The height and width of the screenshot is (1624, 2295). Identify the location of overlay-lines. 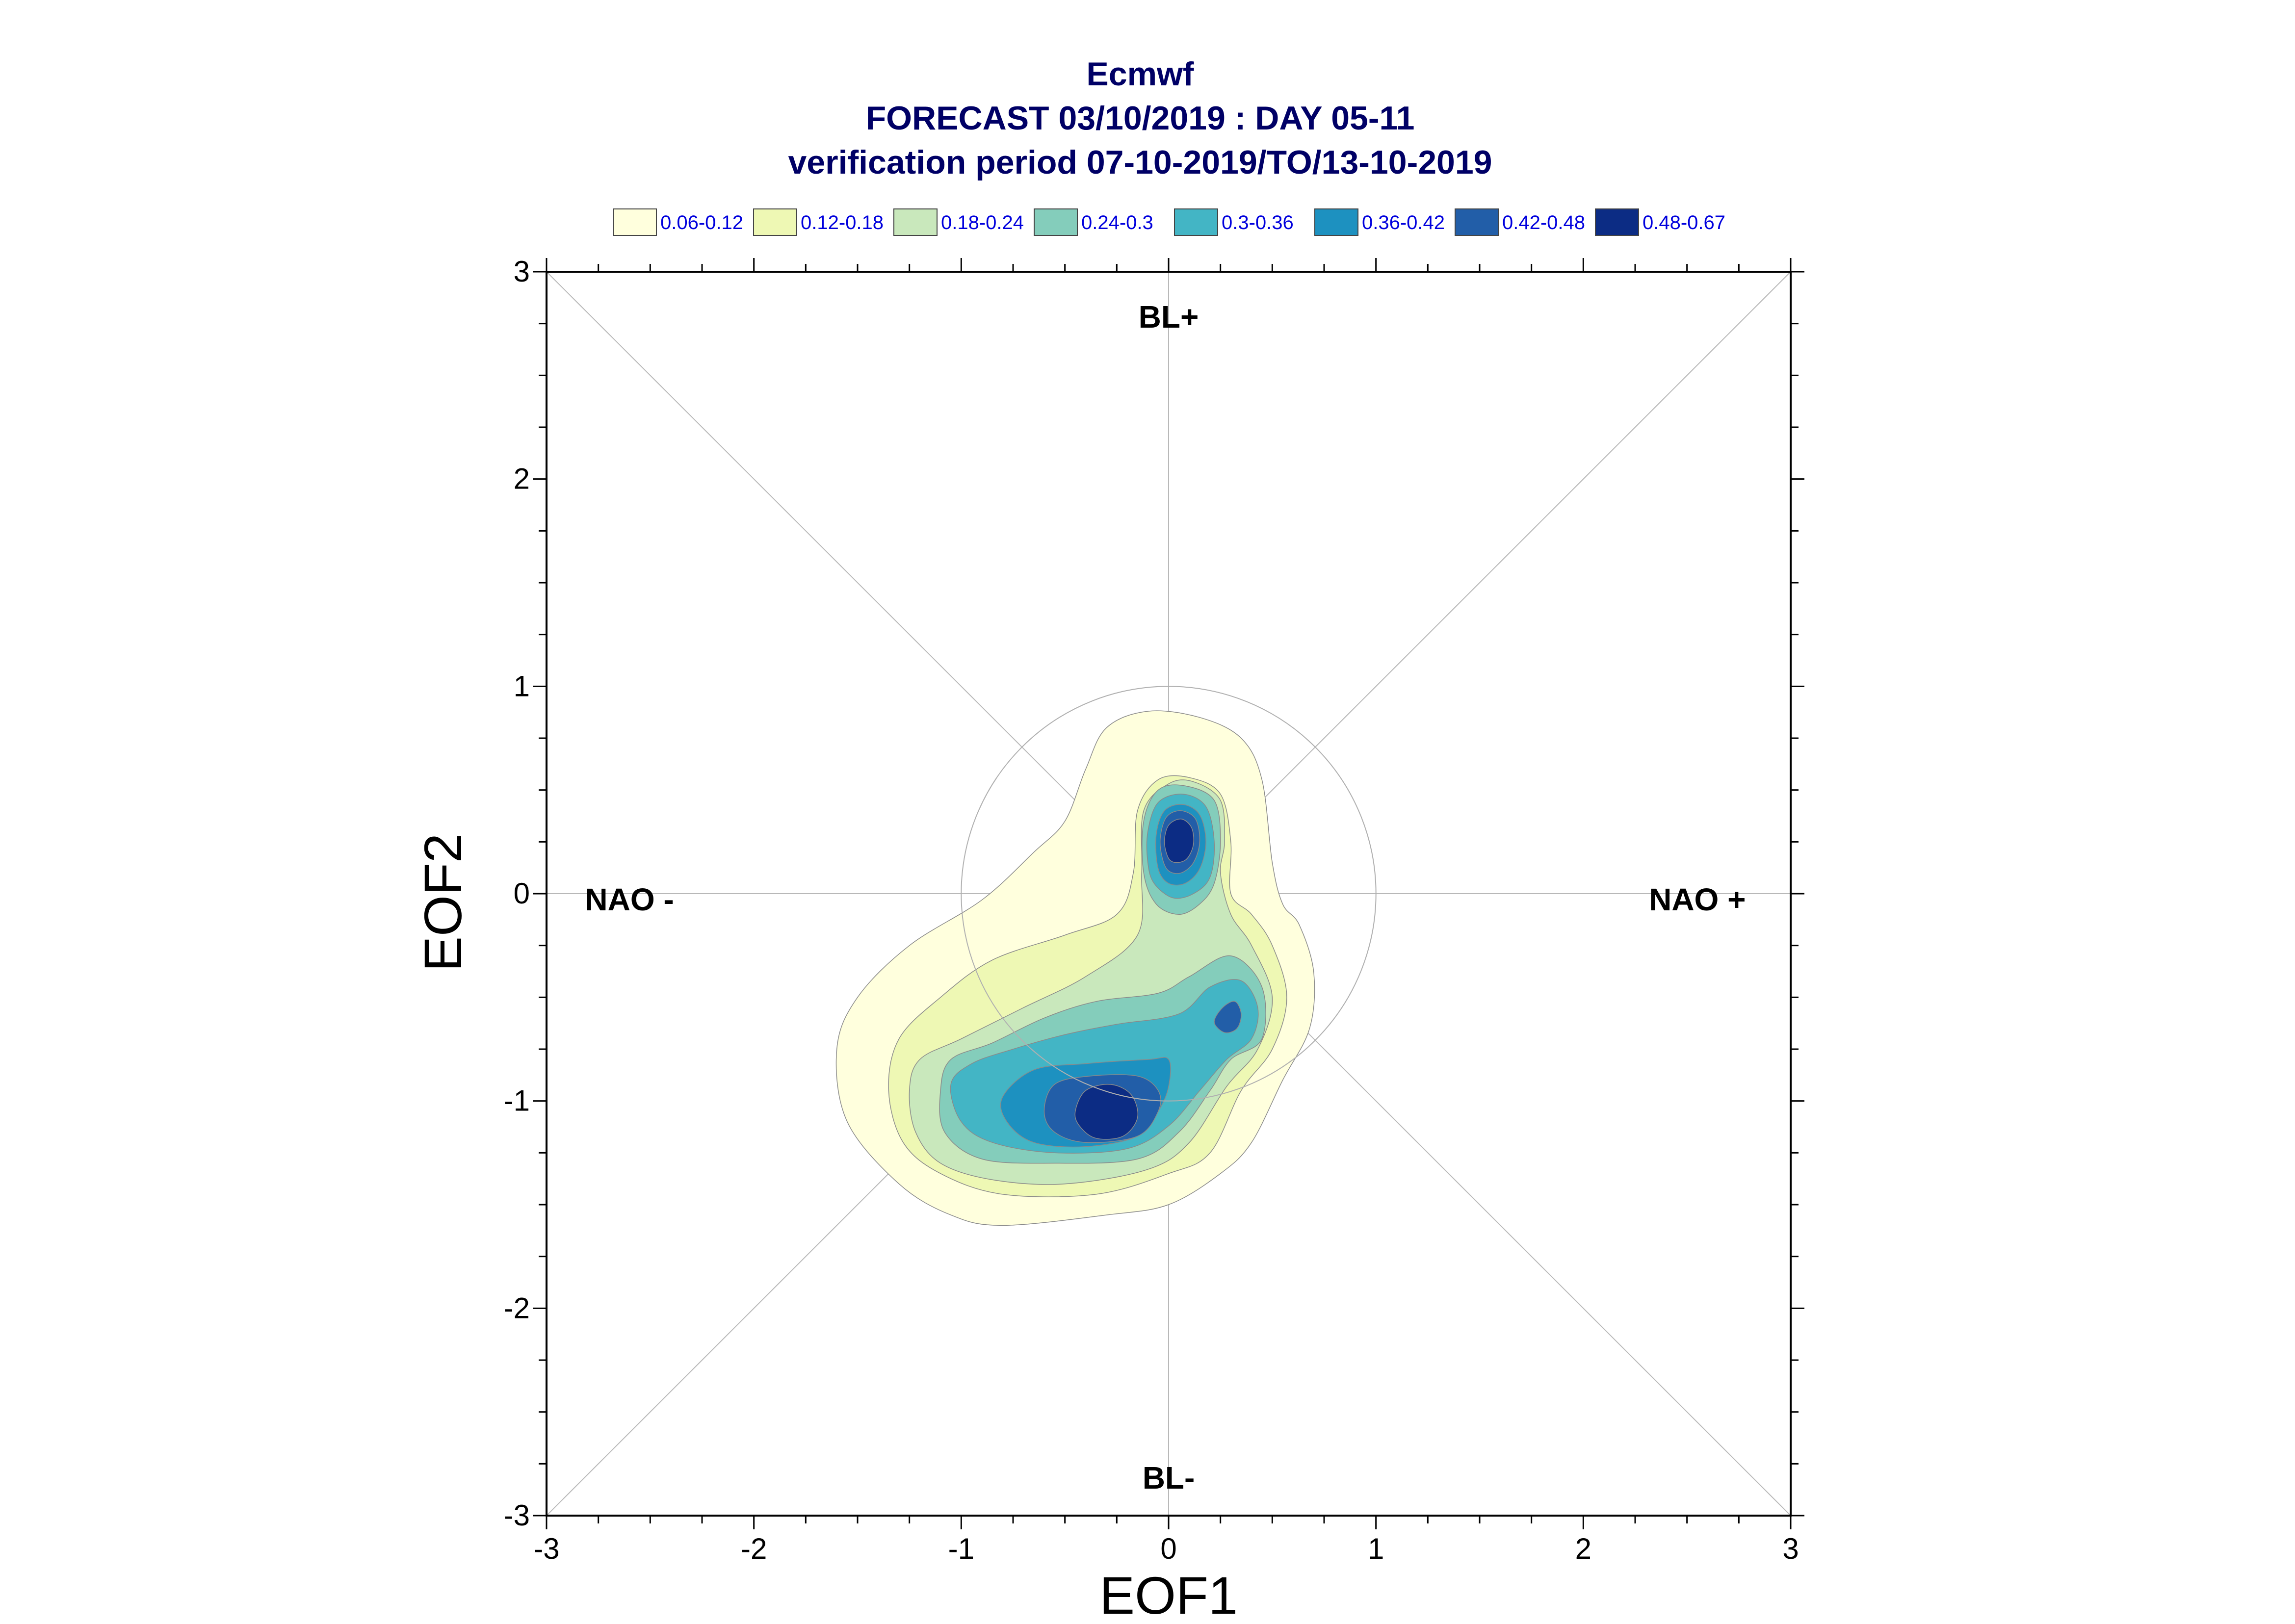
(1169, 894).